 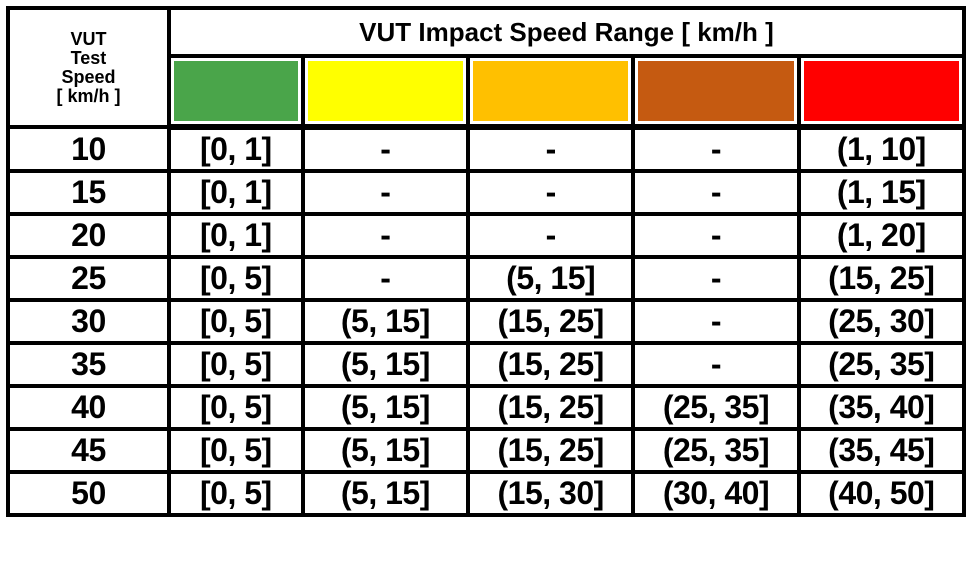 What do you see at coordinates (551, 493) in the screenshot?
I see `impact-range-cell: (15, 30]` at bounding box center [551, 493].